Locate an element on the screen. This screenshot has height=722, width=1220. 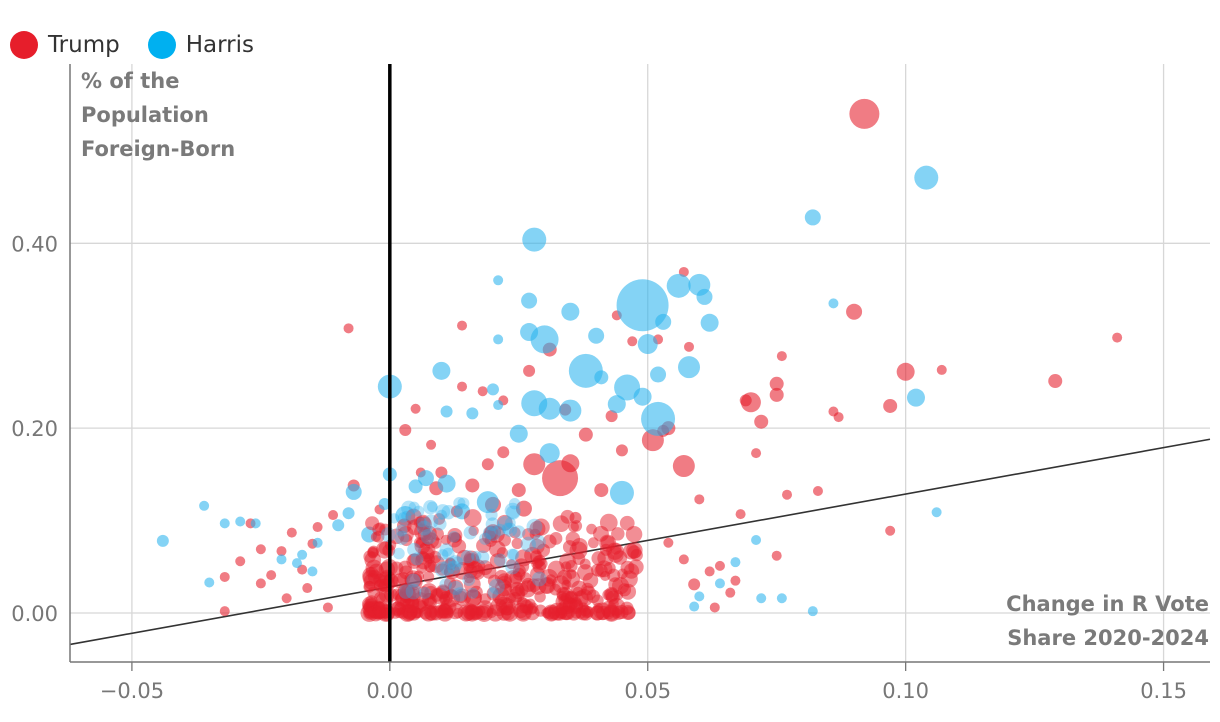
legend-item-trump: Trump is located at coordinates (65, 45).